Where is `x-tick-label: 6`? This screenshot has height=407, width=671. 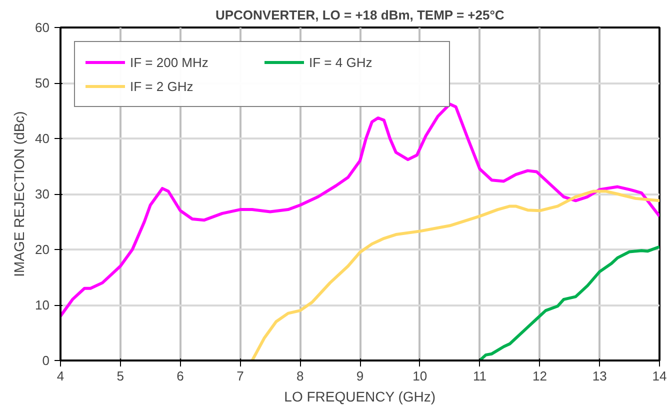 x-tick-label: 6 is located at coordinates (180, 376).